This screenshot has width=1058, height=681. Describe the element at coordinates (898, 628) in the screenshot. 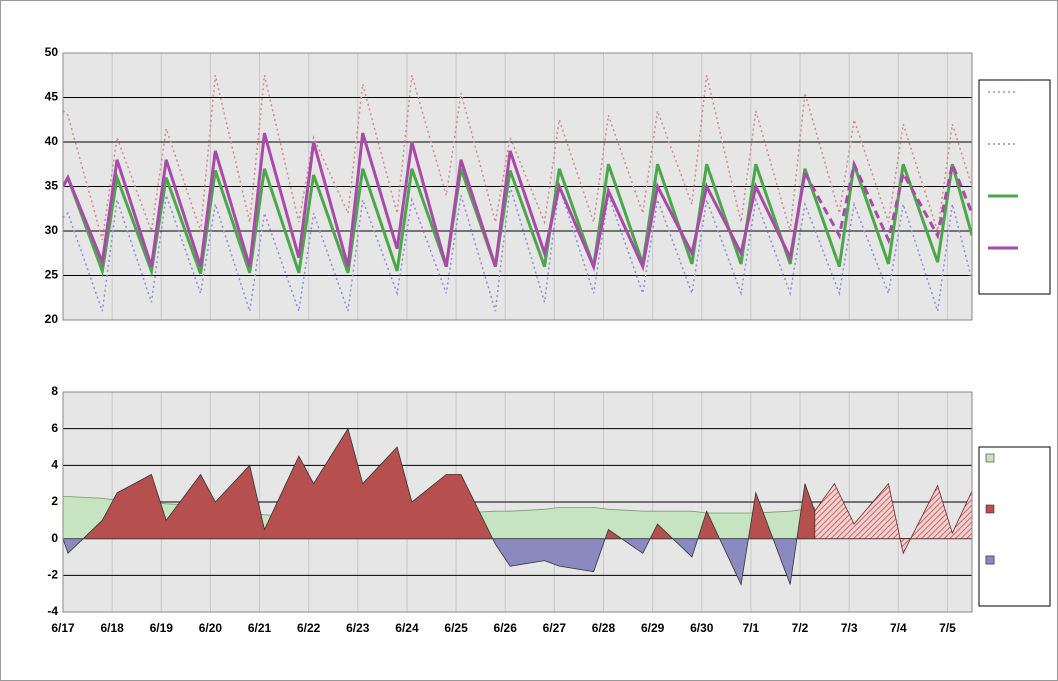

I see `x-tick-label: 7/4` at that location.